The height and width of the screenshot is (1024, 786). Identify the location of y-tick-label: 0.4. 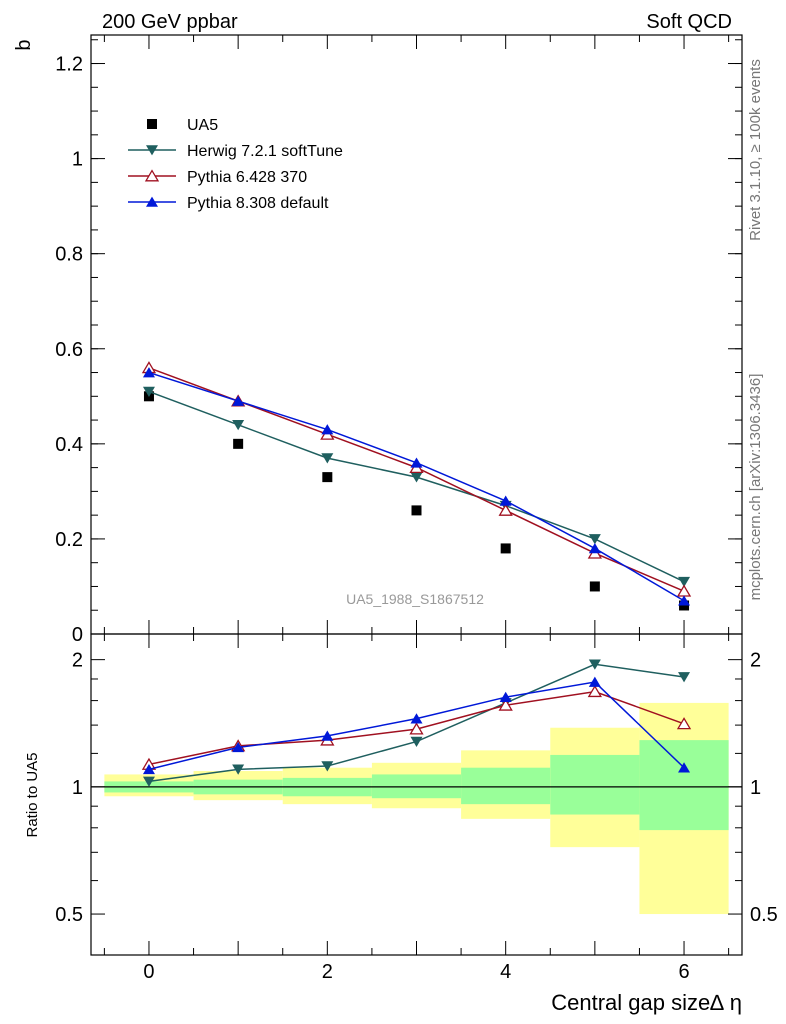
(69, 445).